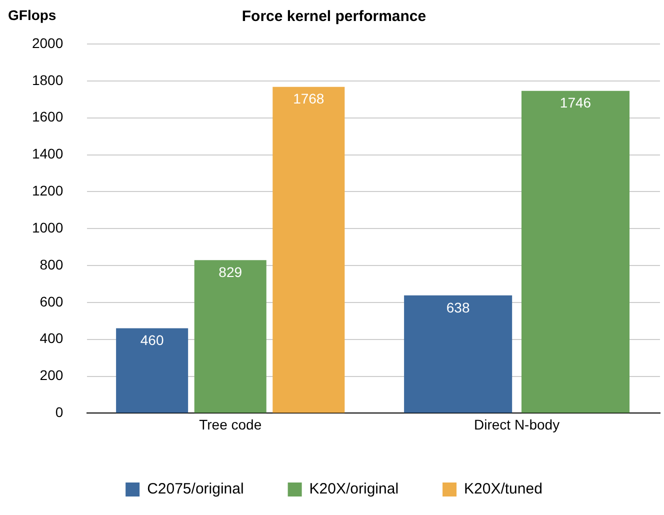 The image size is (664, 515). Describe the element at coordinates (517, 424) in the screenshot. I see `x-tick-label: Direct N-body` at that location.